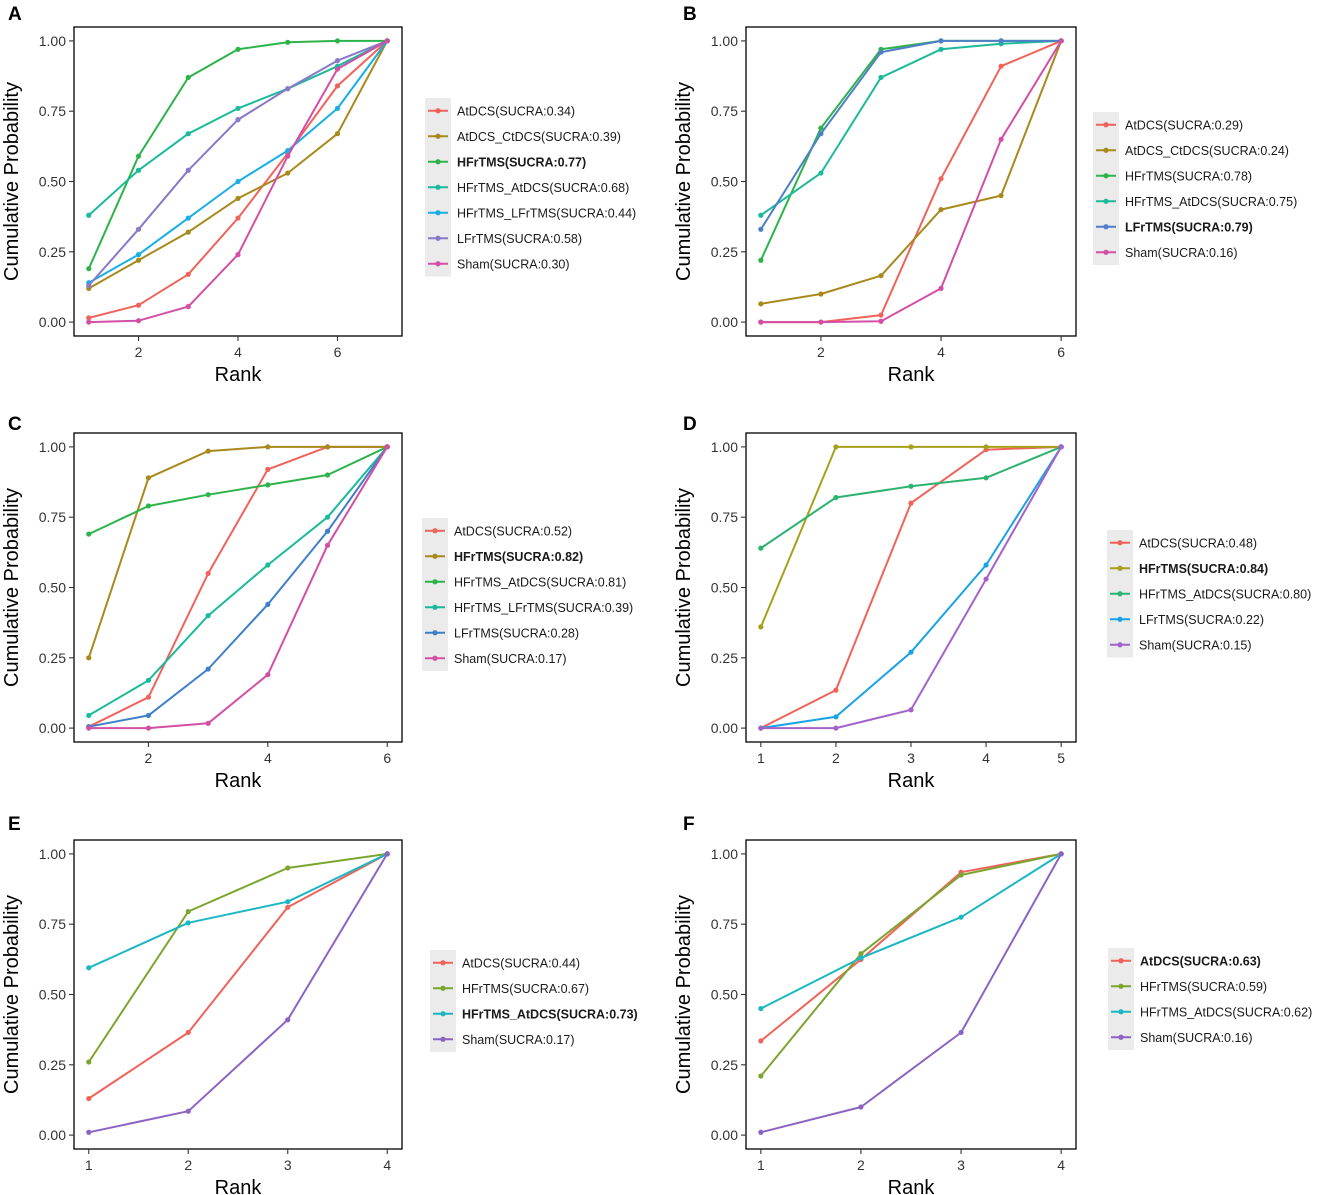  Describe the element at coordinates (690, 424) in the screenshot. I see `panel-letter: D` at that location.